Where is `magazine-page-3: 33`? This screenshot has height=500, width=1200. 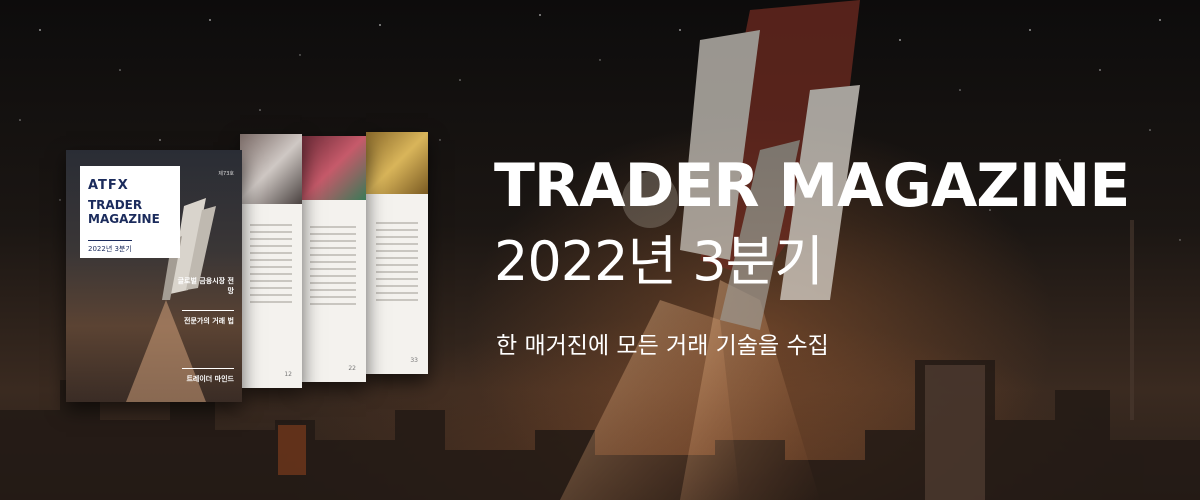 magazine-page-3: 33 is located at coordinates (397, 253).